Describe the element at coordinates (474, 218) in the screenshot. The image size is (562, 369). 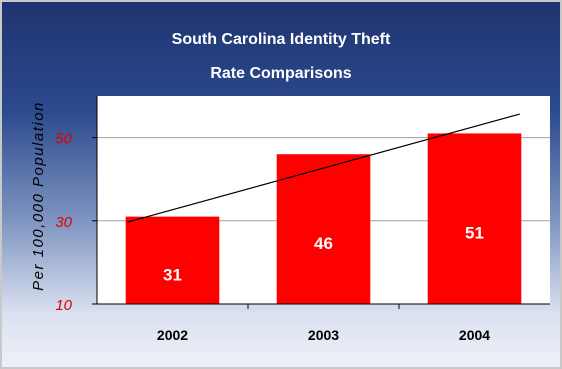
I see `bar-2004` at that location.